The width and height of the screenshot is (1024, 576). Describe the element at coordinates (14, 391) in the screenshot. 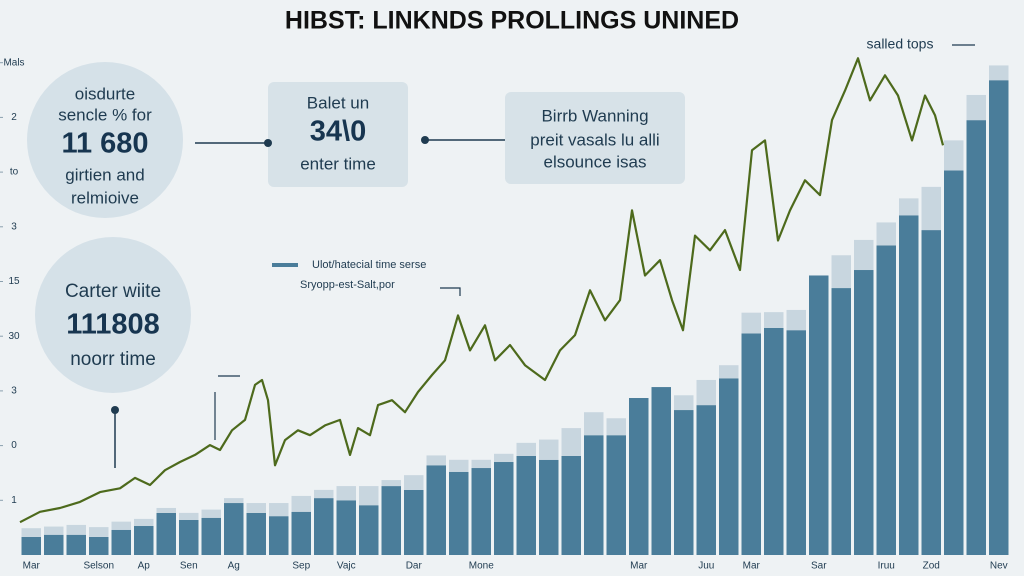

I see `y-tick-label: 3` at that location.